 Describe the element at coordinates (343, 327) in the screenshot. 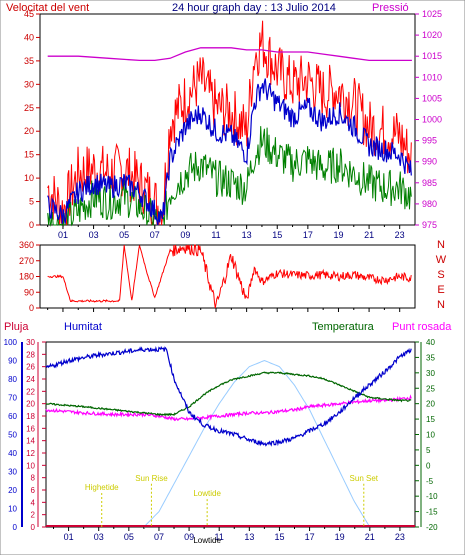

I see `temperature-title: Temperatura` at that location.